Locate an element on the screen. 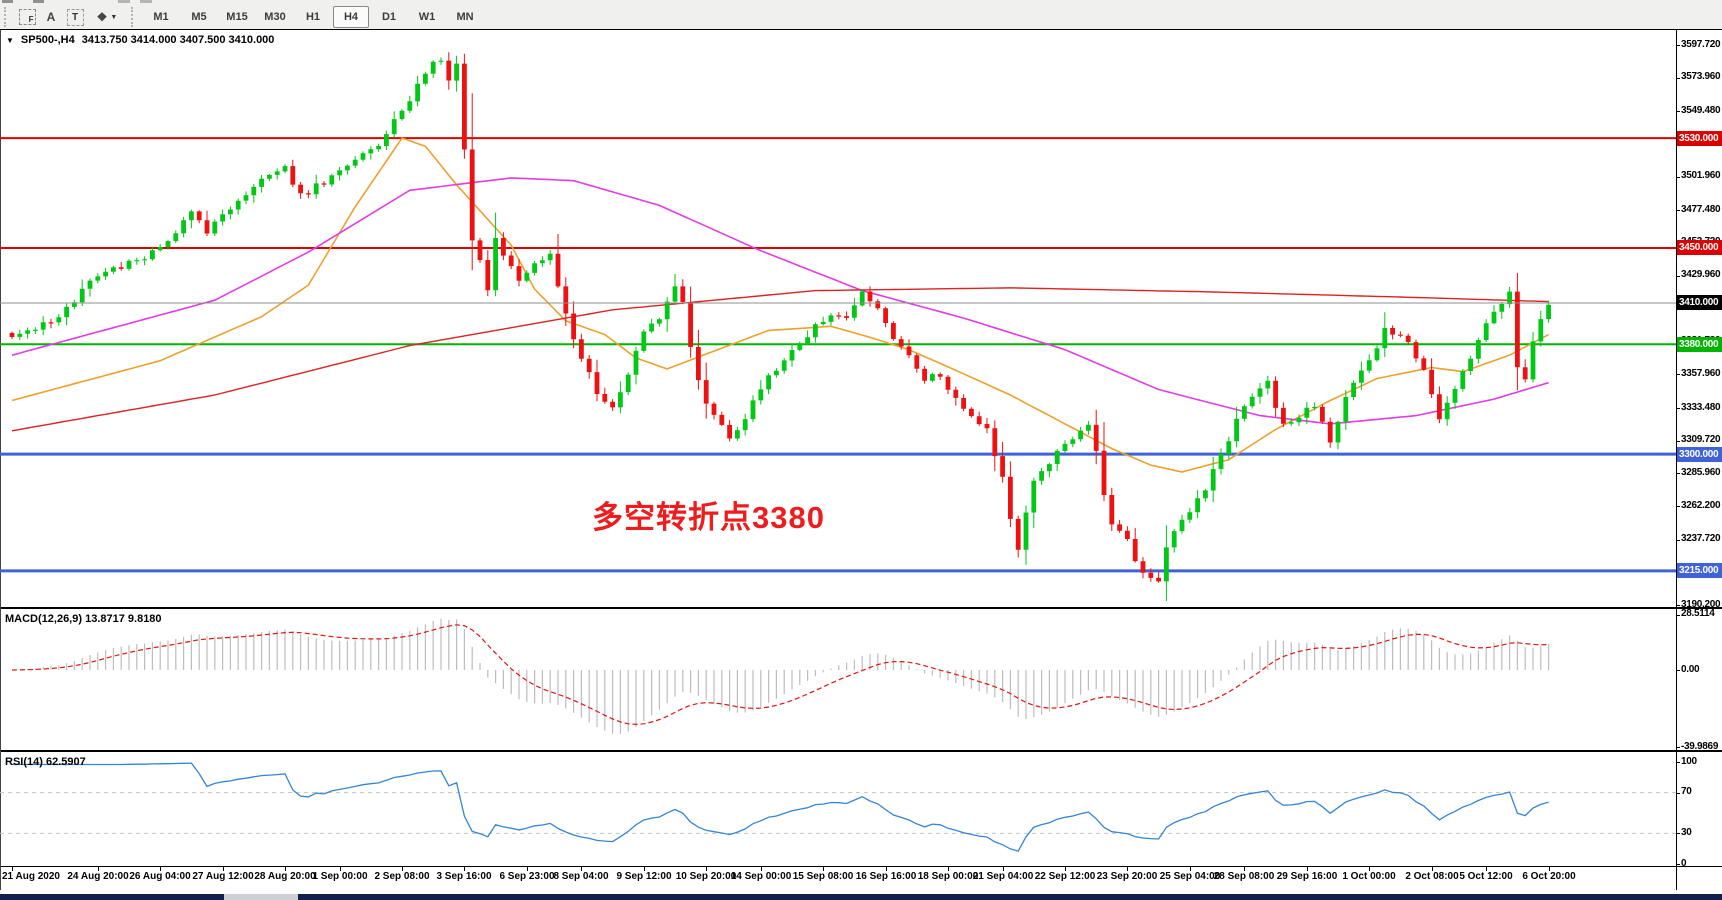 Image resolution: width=1722 pixels, height=900 pixels. chart-symbol-label: SP500-,H4 is located at coordinates (47, 40).